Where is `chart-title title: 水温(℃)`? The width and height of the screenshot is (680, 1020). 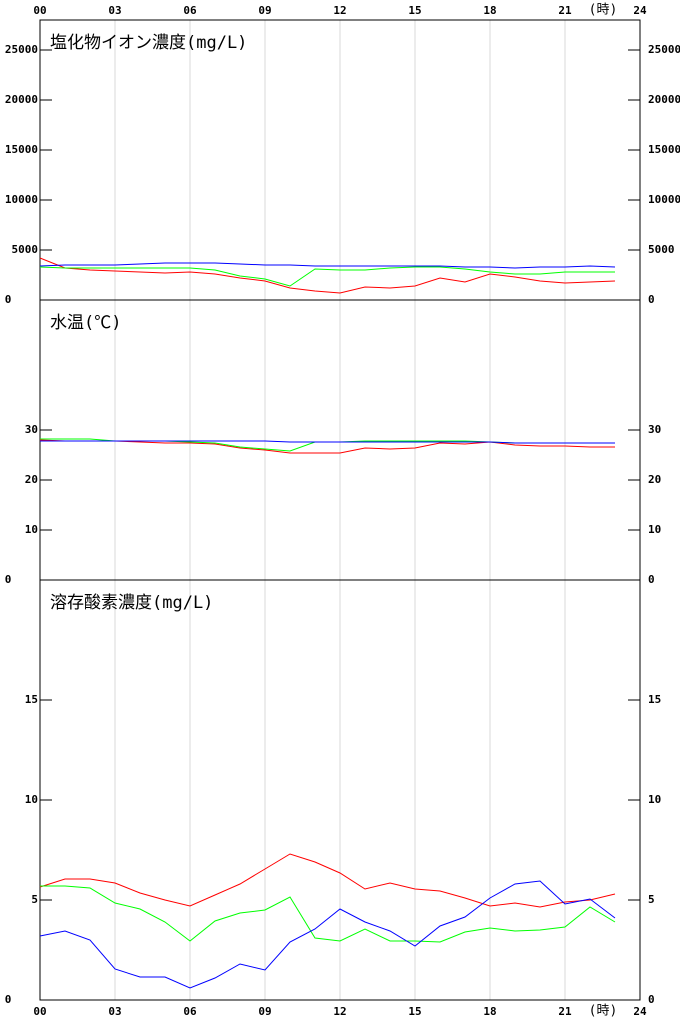
chart-title title: 水温(℃) is located at coordinates (85, 323).